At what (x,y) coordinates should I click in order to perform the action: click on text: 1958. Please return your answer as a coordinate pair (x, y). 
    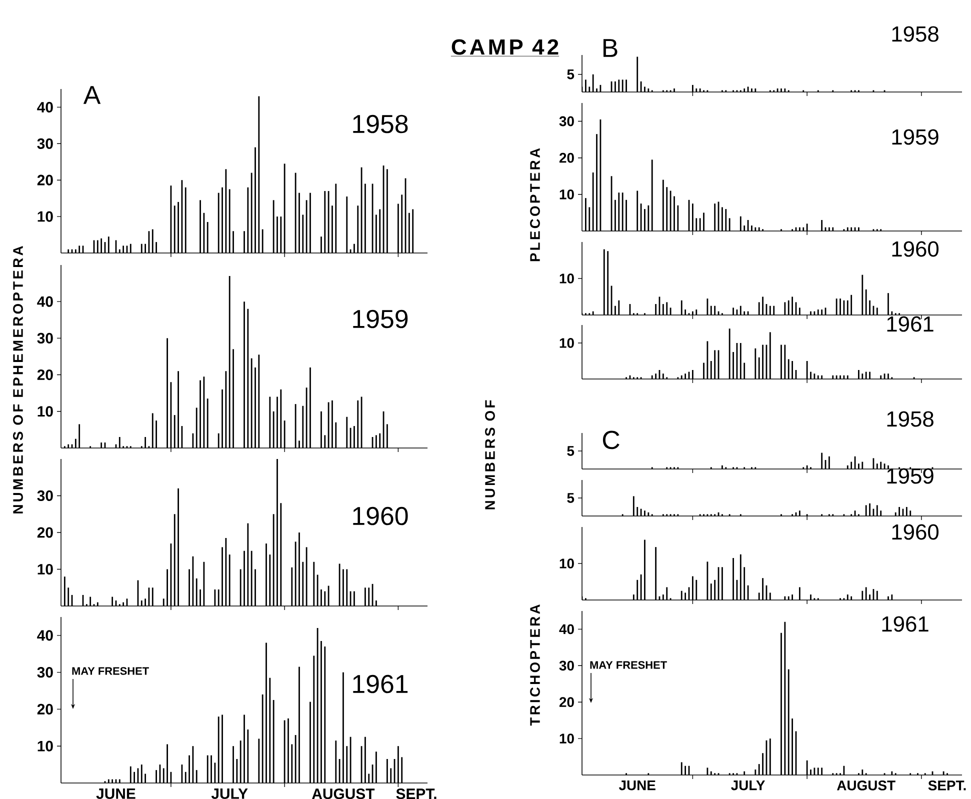
    Looking at the image, I should click on (380, 124).